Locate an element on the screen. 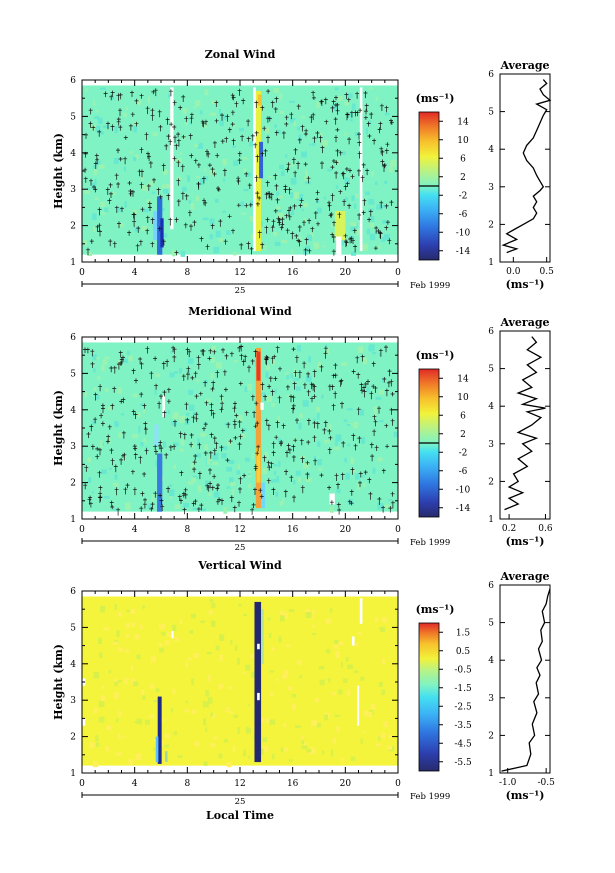  profile-y-tick-label: 2 is located at coordinates (491, 482).